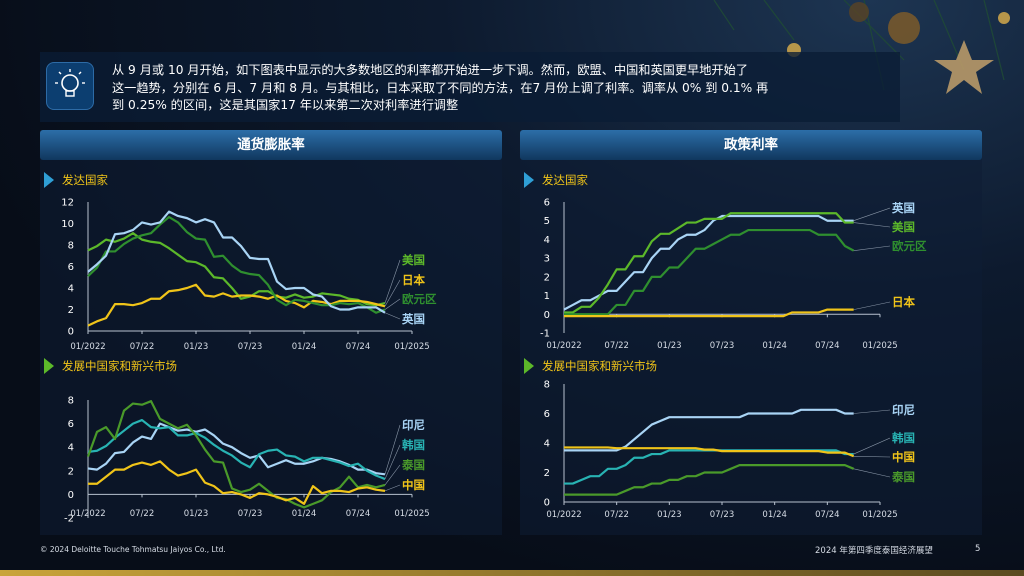 The height and width of the screenshot is (576, 1024). I want to click on section-title-emerging: 发展中国家和新兴市场, so click(119, 366).